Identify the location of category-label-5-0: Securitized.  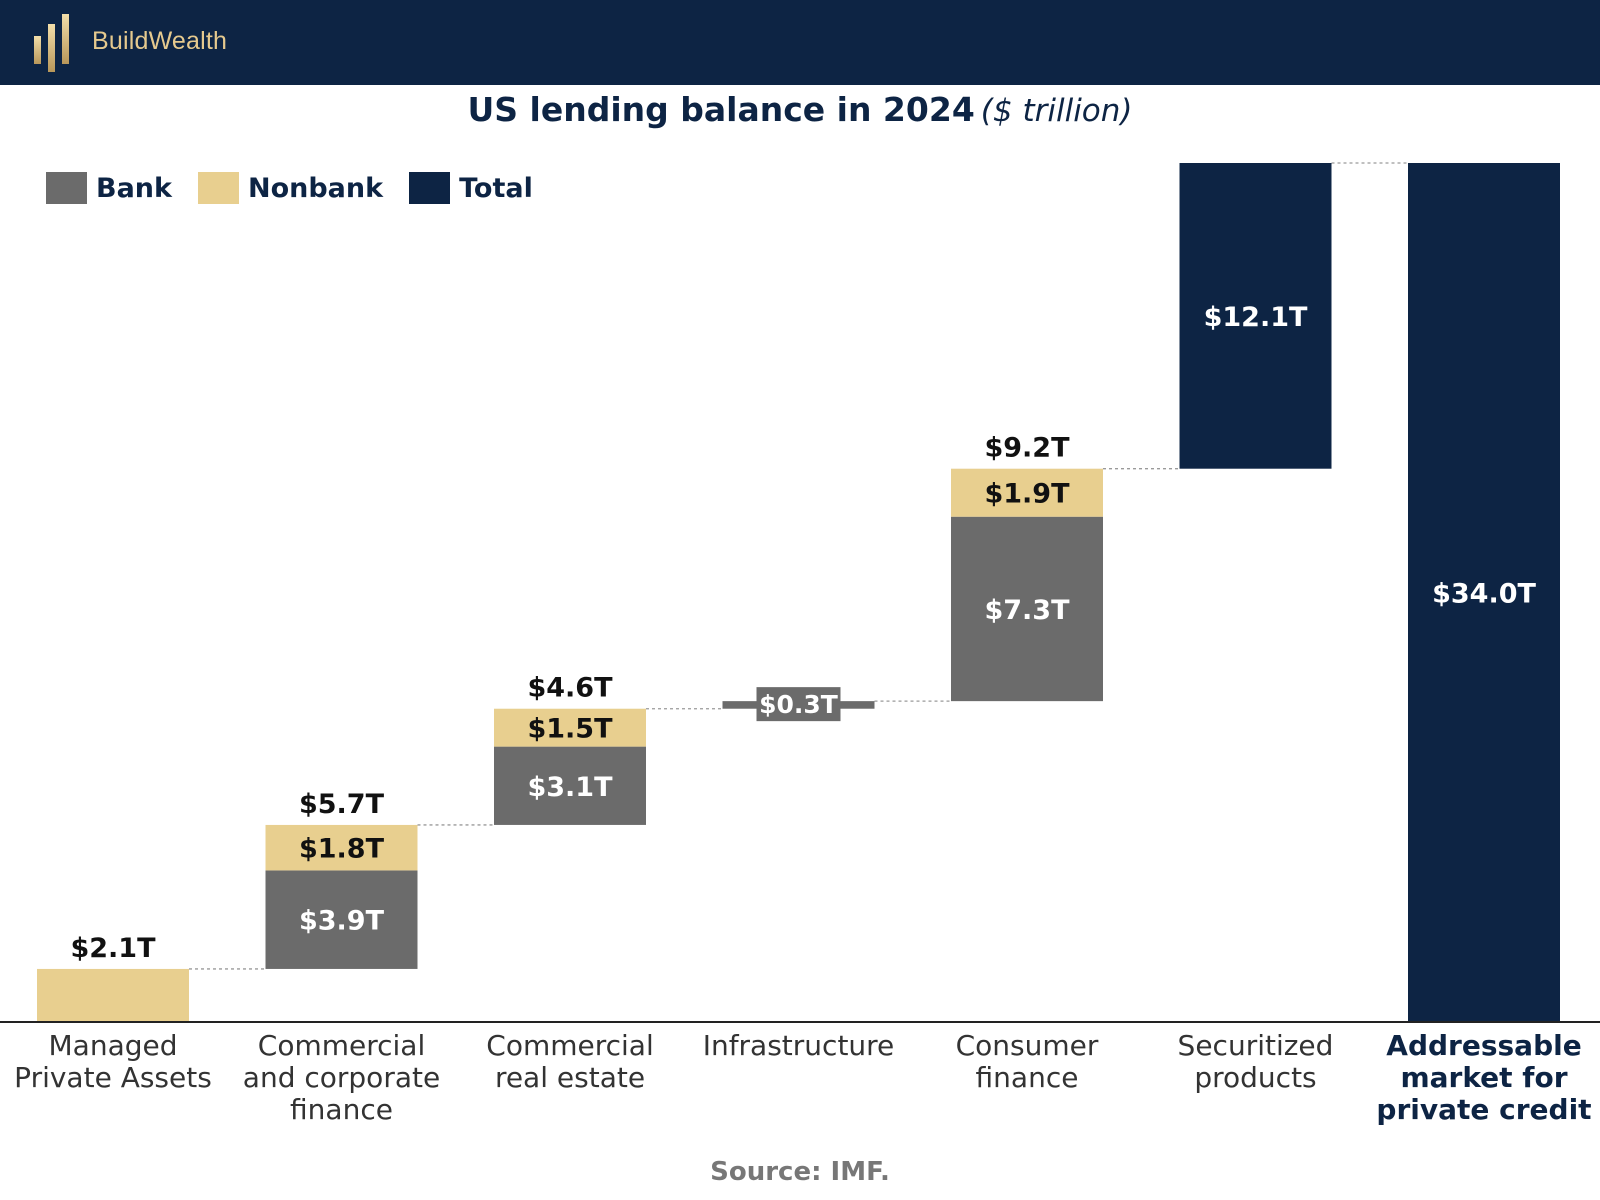
(1256, 1045).